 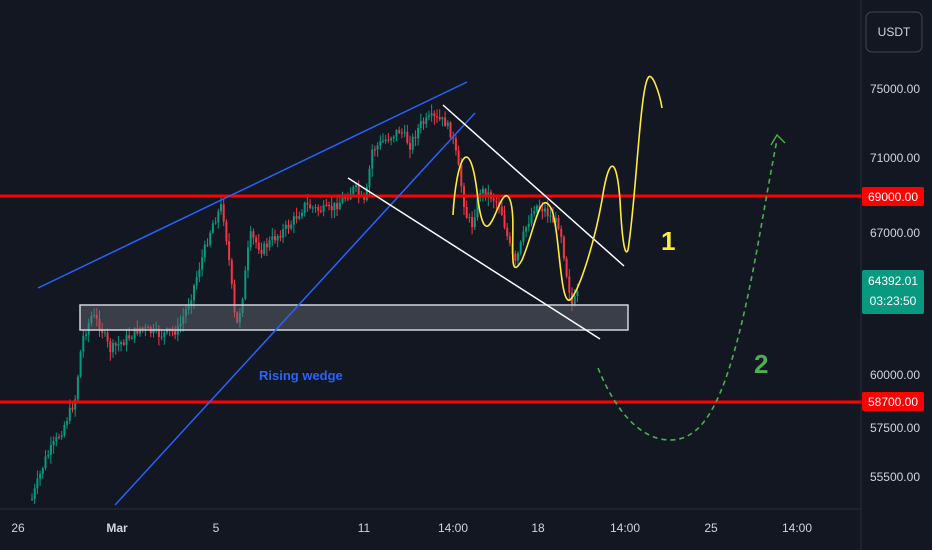 What do you see at coordinates (895, 428) in the screenshot?
I see `y-tick-57500: 57500.00` at bounding box center [895, 428].